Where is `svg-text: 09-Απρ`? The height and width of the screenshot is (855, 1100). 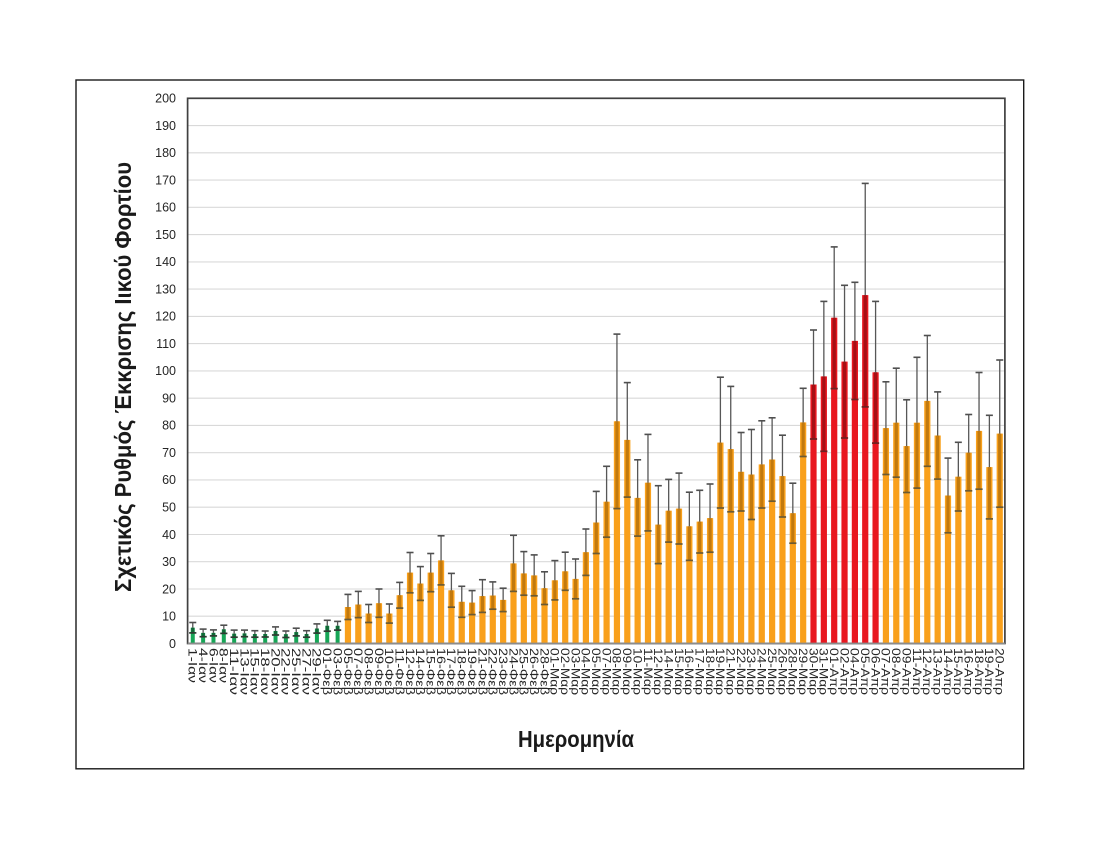 svg-text: 09-Απρ is located at coordinates (906, 671).